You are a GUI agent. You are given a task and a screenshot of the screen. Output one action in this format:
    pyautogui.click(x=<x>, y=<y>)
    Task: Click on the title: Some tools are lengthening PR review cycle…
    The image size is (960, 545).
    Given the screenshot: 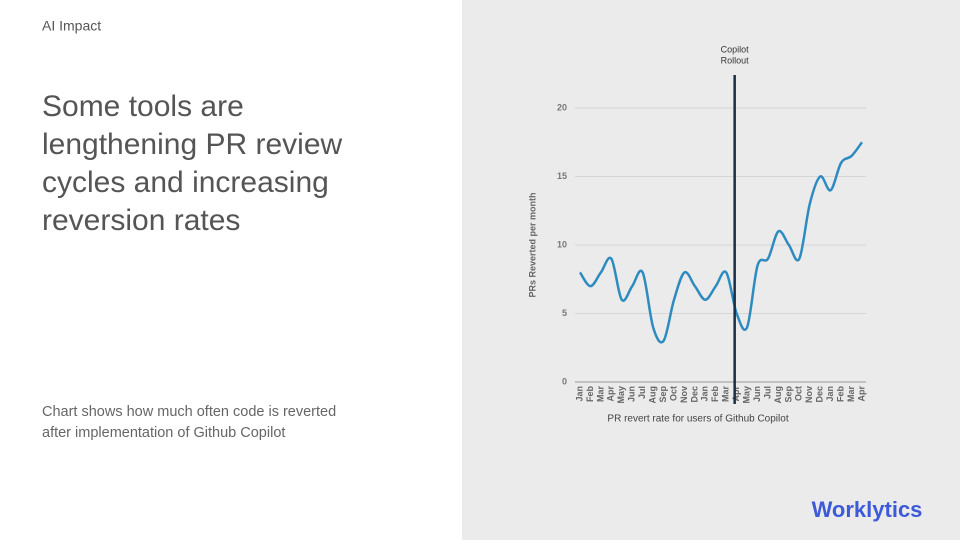 What is the action you would take?
    pyautogui.click(x=192, y=163)
    